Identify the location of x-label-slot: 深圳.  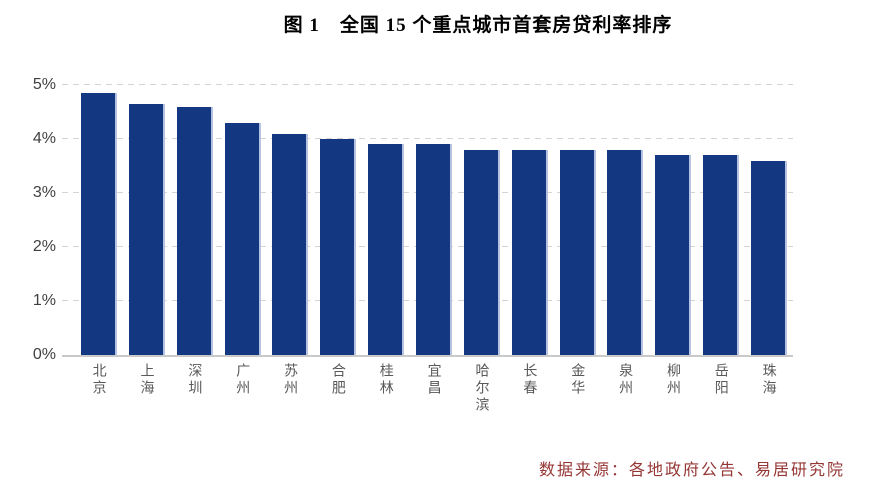
(195, 380).